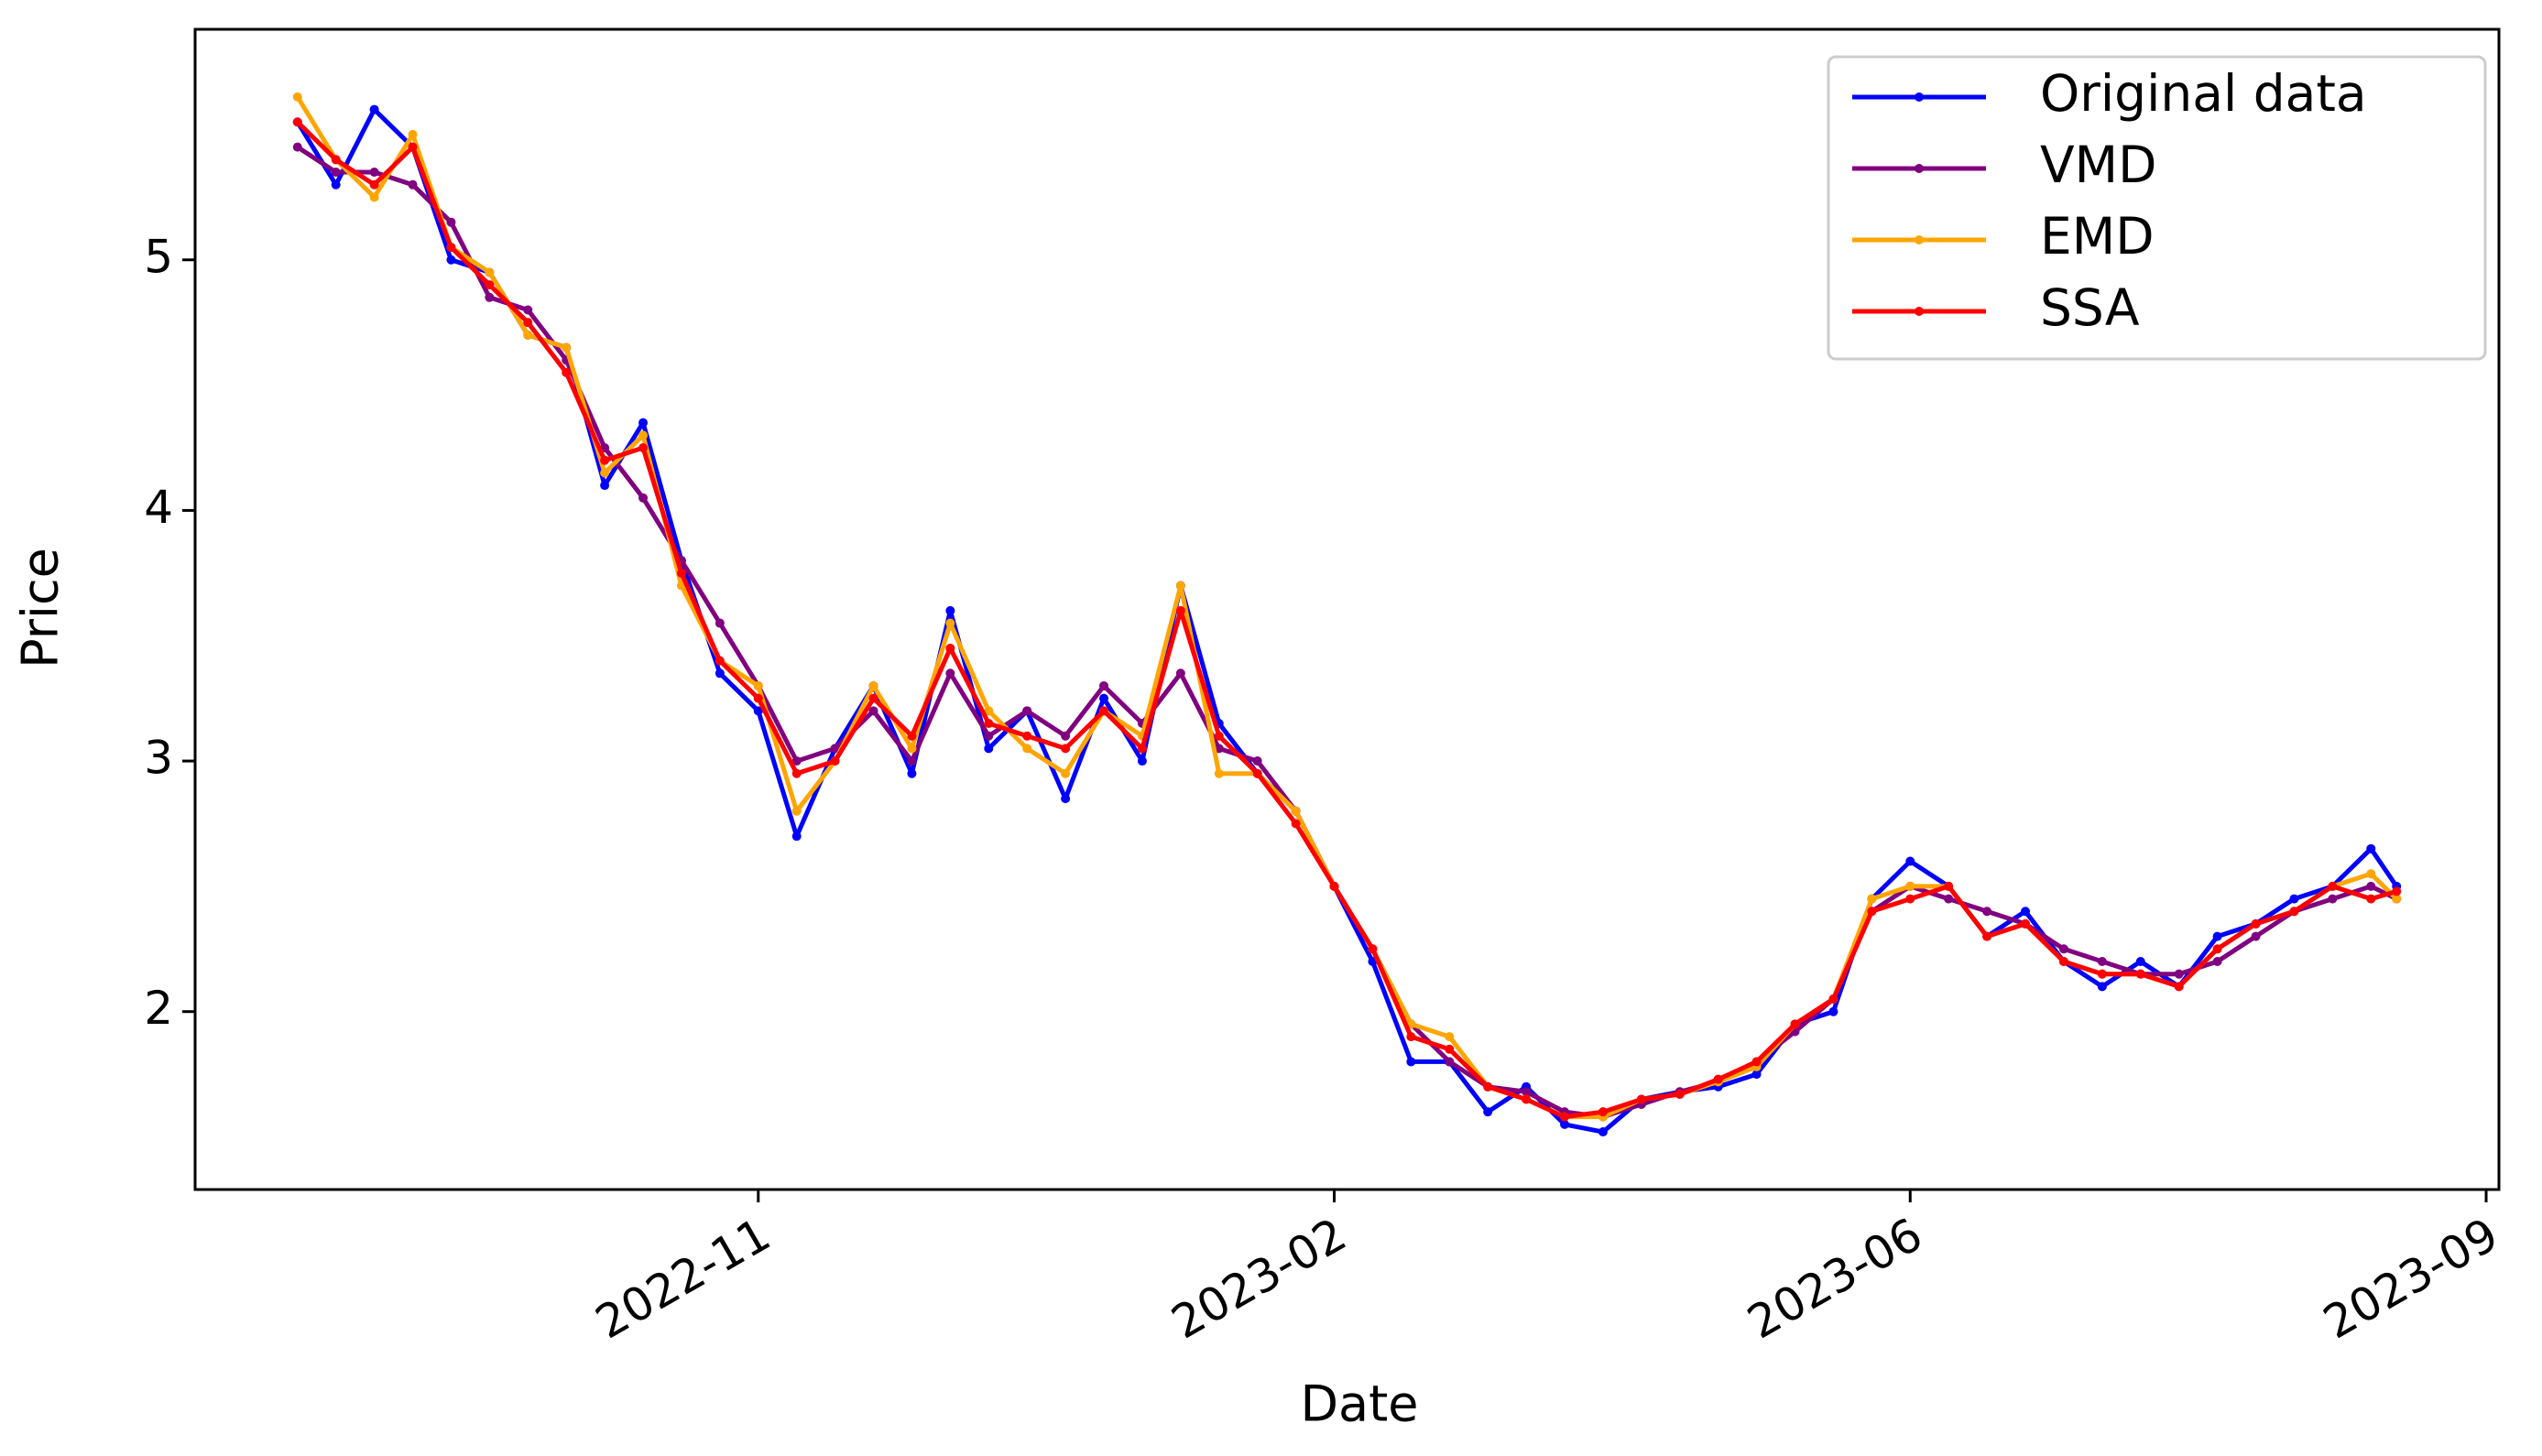  Describe the element at coordinates (683, 1279) in the screenshot. I see `x-tick-label: 2022-11` at that location.